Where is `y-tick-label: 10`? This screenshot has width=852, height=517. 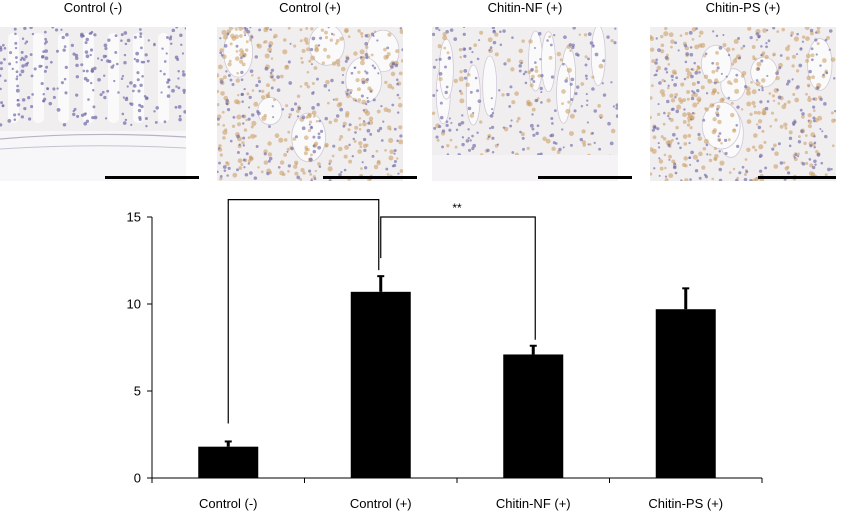 y-tick-label: 10 is located at coordinates (134, 304).